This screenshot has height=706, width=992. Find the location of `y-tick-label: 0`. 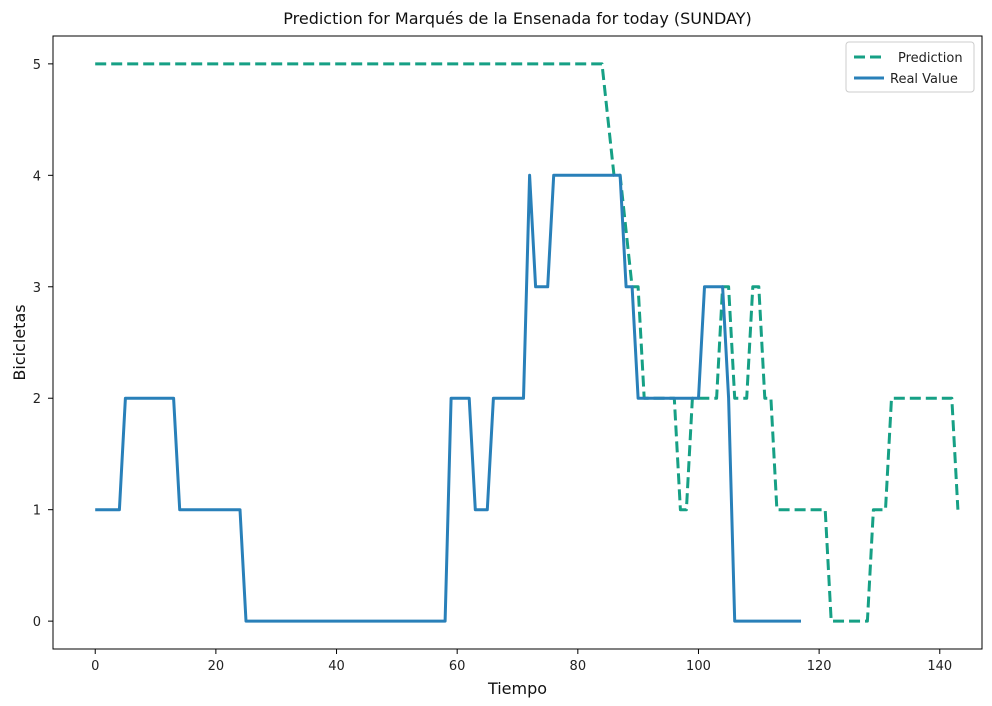

y-tick-label: 0 is located at coordinates (37, 622).